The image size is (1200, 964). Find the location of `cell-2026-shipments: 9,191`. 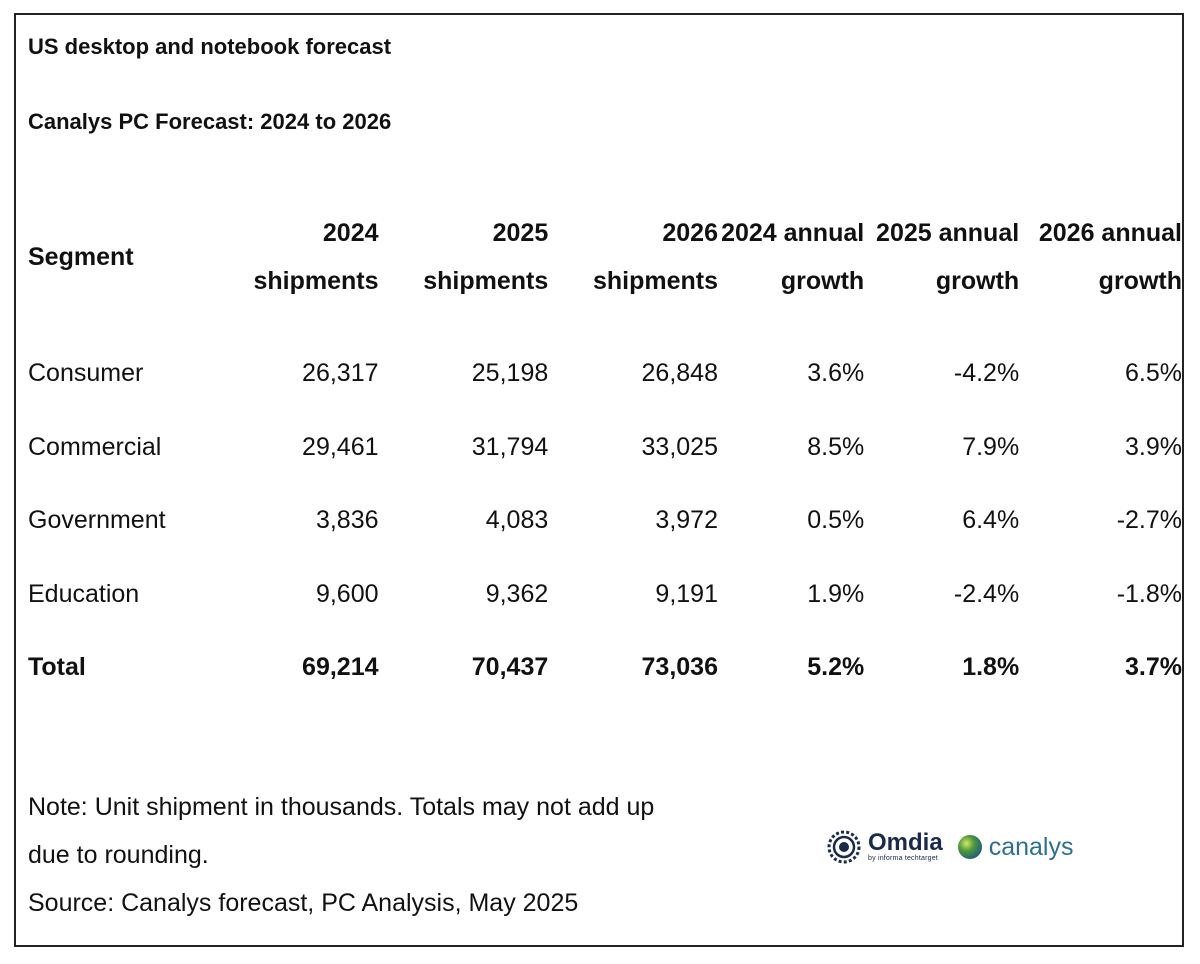

cell-2026-shipments: 9,191 is located at coordinates (686, 593).